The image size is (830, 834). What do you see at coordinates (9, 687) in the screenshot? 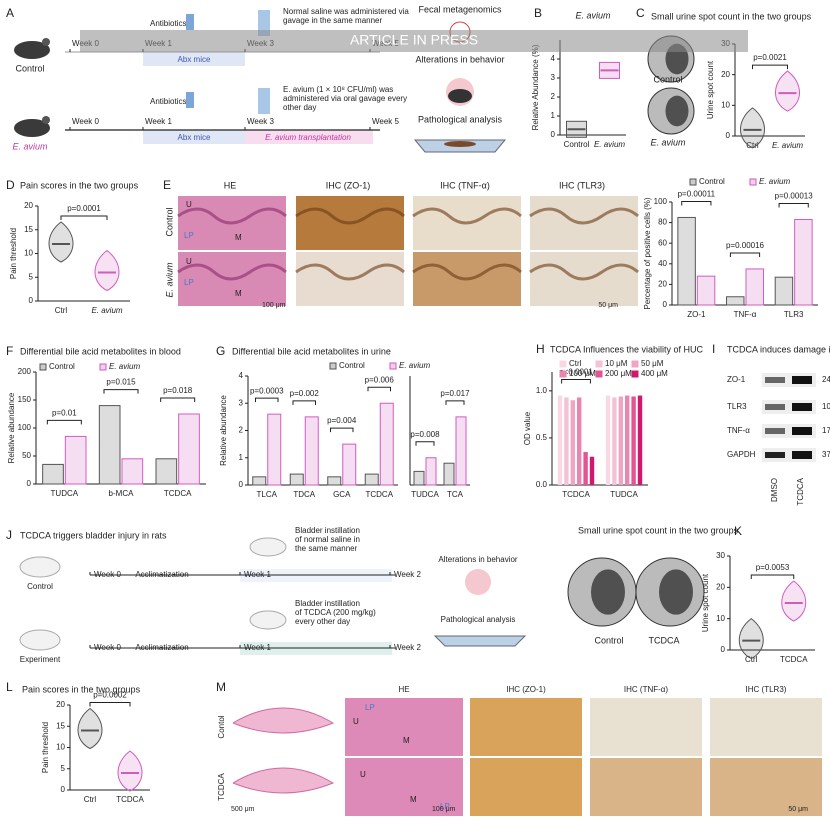
I see `panel-letter: L` at bounding box center [9, 687].